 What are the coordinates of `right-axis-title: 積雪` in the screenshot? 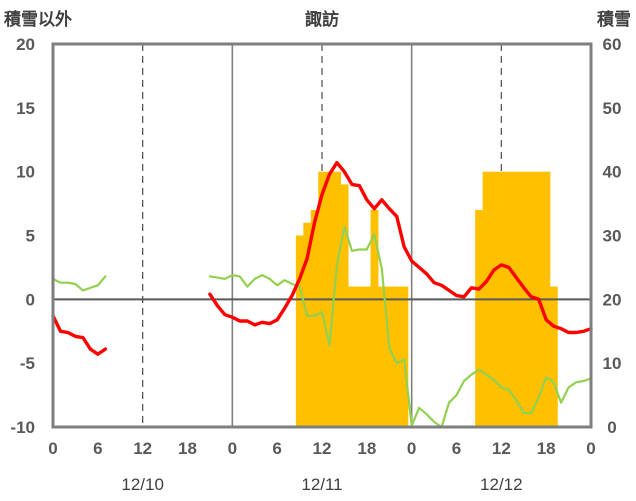 It's located at (614, 19).